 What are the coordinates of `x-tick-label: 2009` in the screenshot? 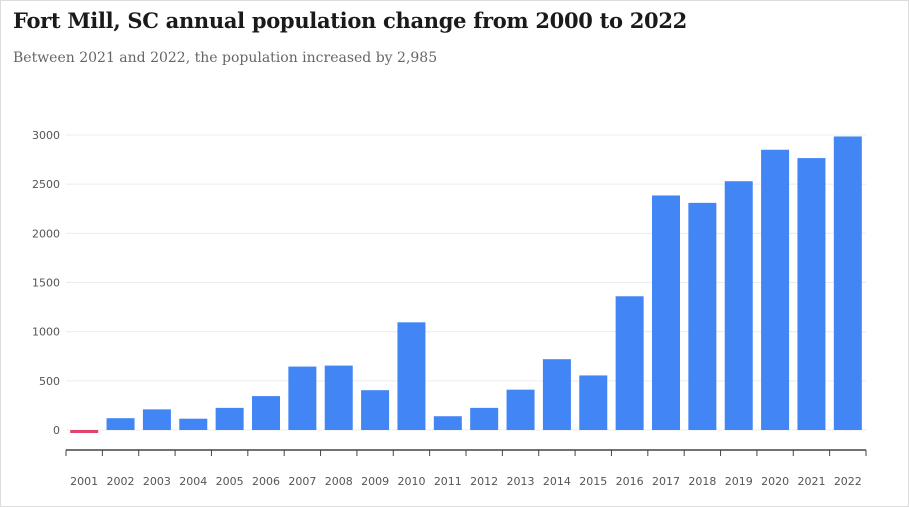 It's located at (375, 481).